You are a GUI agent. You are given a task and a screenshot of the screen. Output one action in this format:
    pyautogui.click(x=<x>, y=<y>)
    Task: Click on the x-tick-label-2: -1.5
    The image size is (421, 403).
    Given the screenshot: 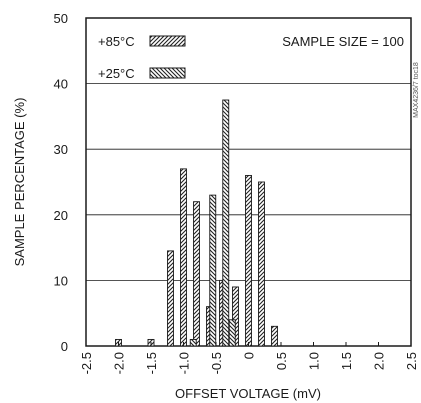 What is the action you would take?
    pyautogui.click(x=151, y=363)
    